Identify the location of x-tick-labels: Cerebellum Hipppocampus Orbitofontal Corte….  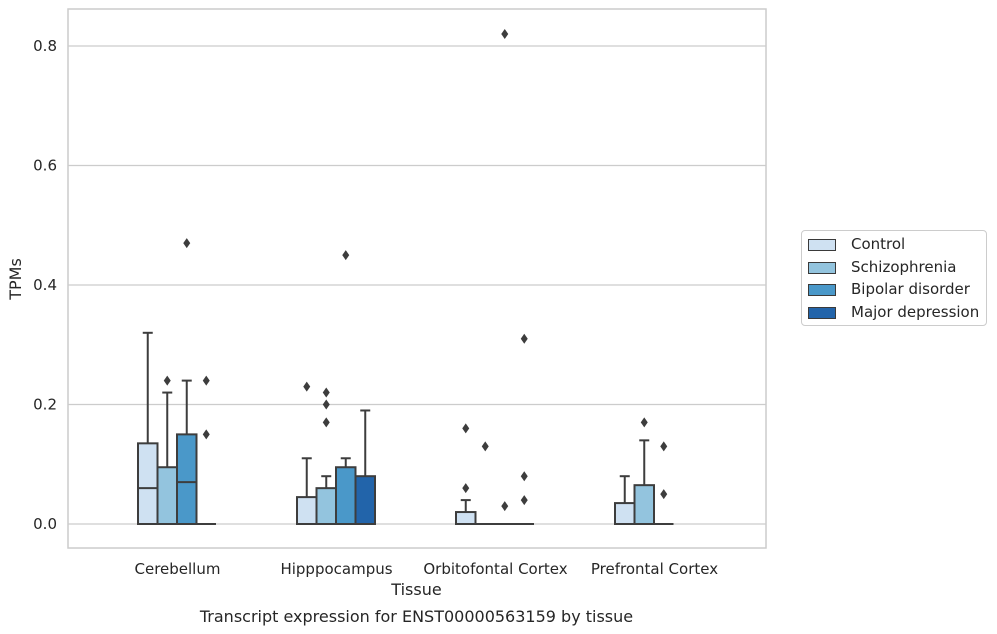
(427, 569).